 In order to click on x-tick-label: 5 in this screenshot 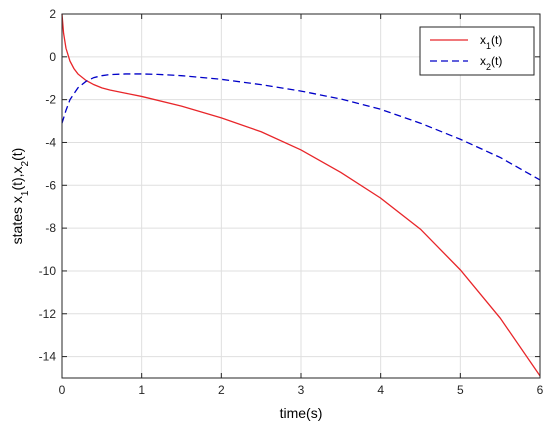, I will do `click(460, 390)`.